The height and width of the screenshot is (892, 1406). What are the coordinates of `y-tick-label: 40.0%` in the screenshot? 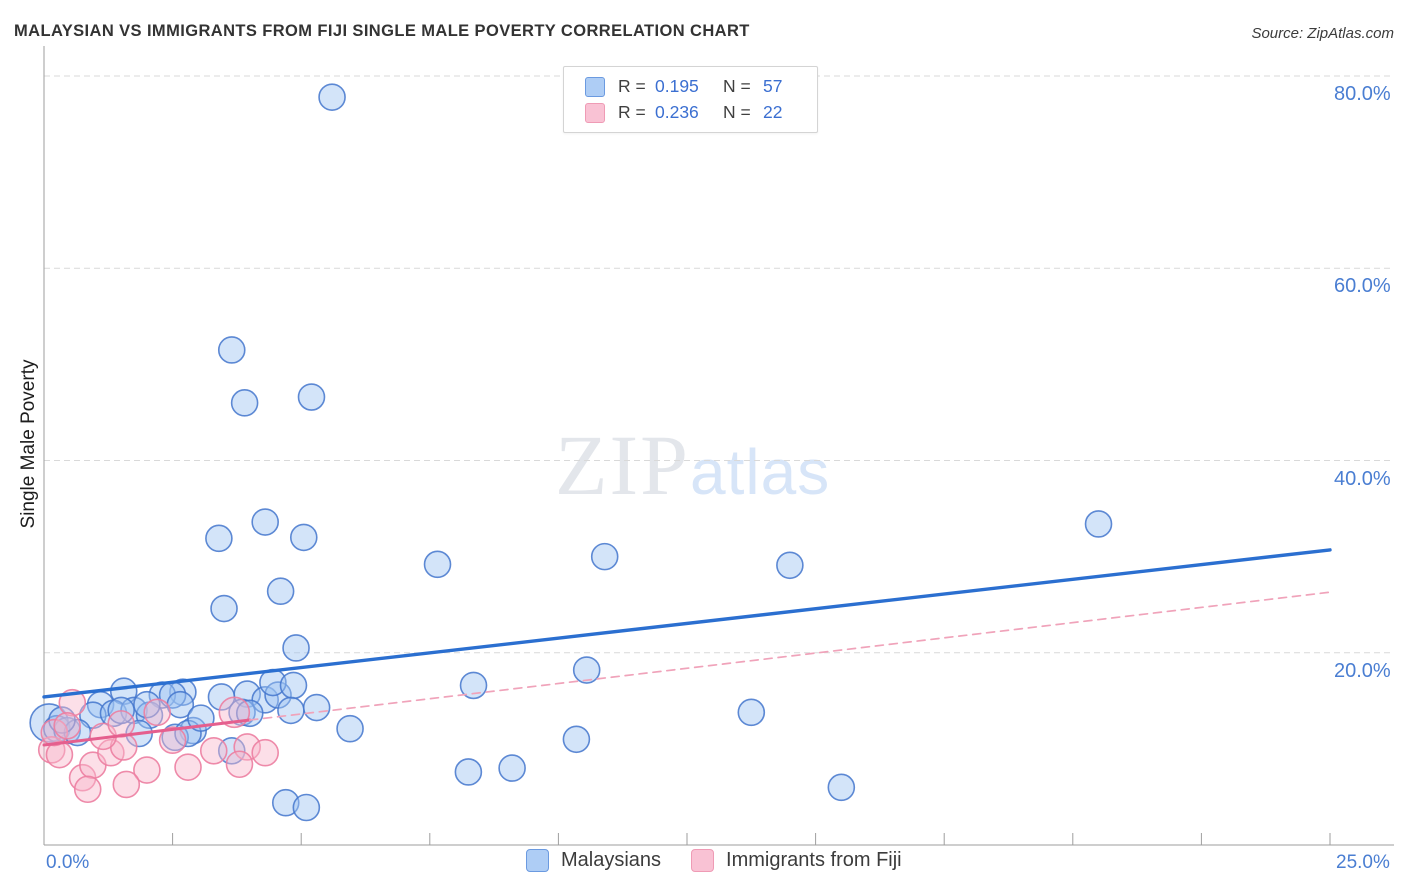 It's located at (1362, 478).